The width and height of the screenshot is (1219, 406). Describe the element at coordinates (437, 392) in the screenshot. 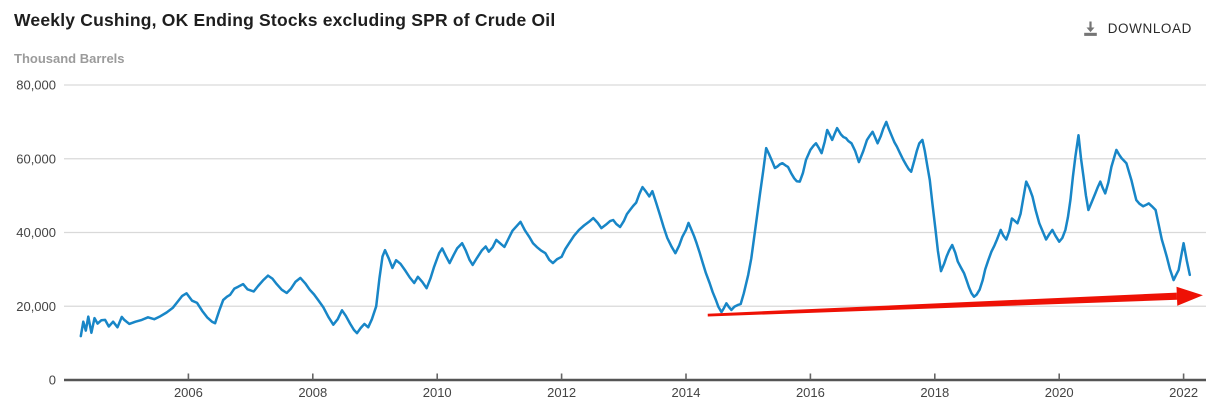

I see `x-tick-label: 2010` at that location.